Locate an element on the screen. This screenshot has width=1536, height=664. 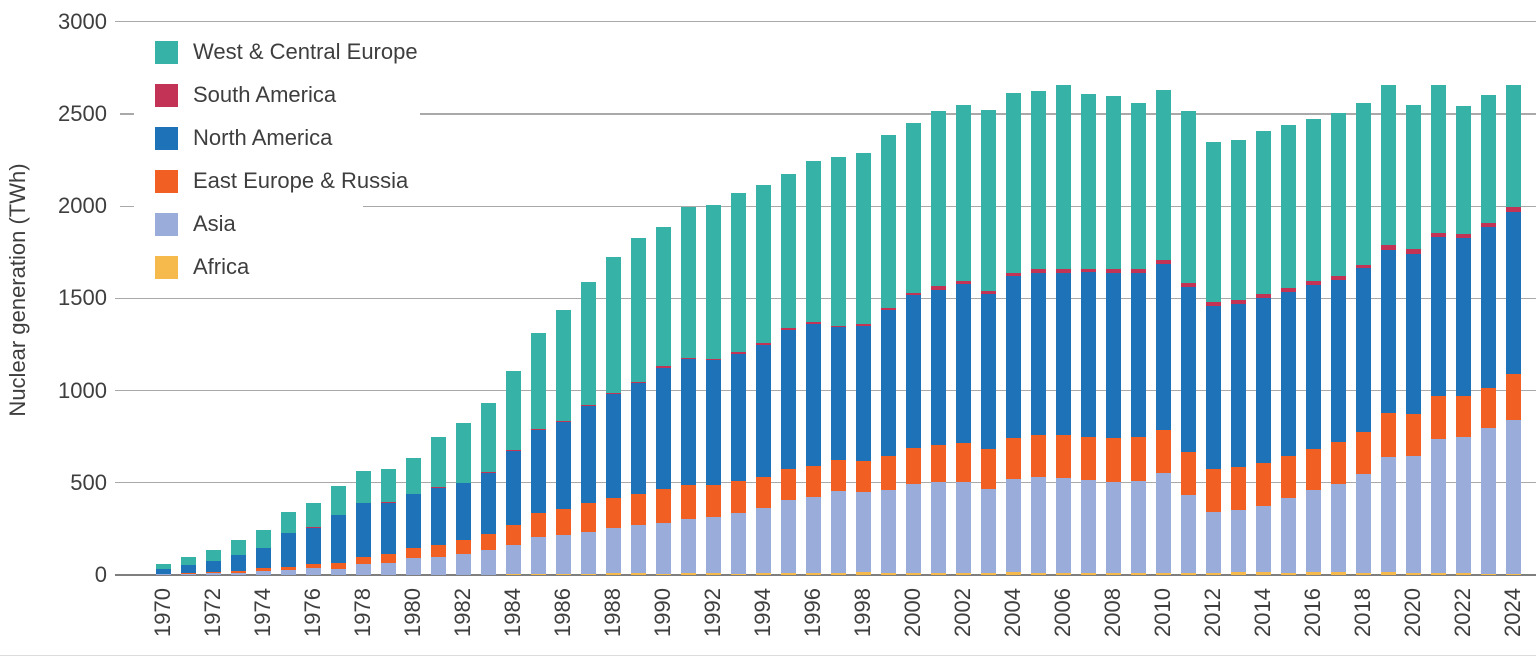
bar-segment-2012-west-central-europe is located at coordinates (1213, 222).